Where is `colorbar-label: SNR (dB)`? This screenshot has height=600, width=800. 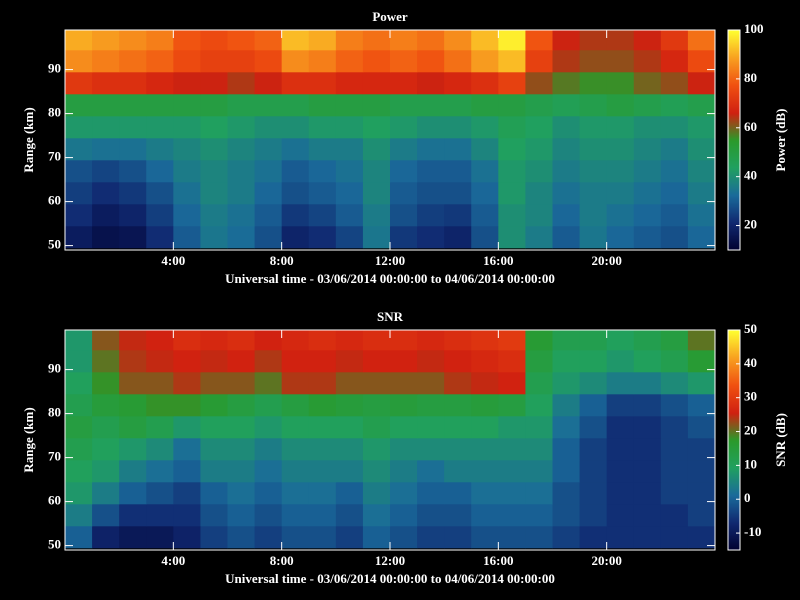 colorbar-label: SNR (dB) is located at coordinates (780, 440).